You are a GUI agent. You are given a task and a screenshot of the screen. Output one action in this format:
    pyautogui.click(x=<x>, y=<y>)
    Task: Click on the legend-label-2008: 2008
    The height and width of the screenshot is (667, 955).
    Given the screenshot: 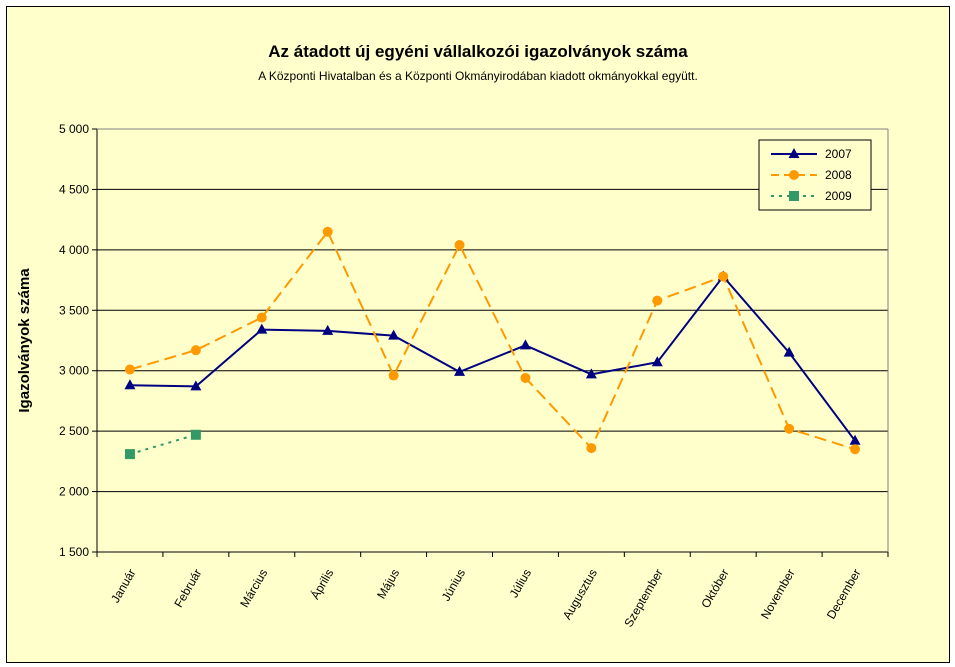 What is the action you would take?
    pyautogui.click(x=838, y=175)
    